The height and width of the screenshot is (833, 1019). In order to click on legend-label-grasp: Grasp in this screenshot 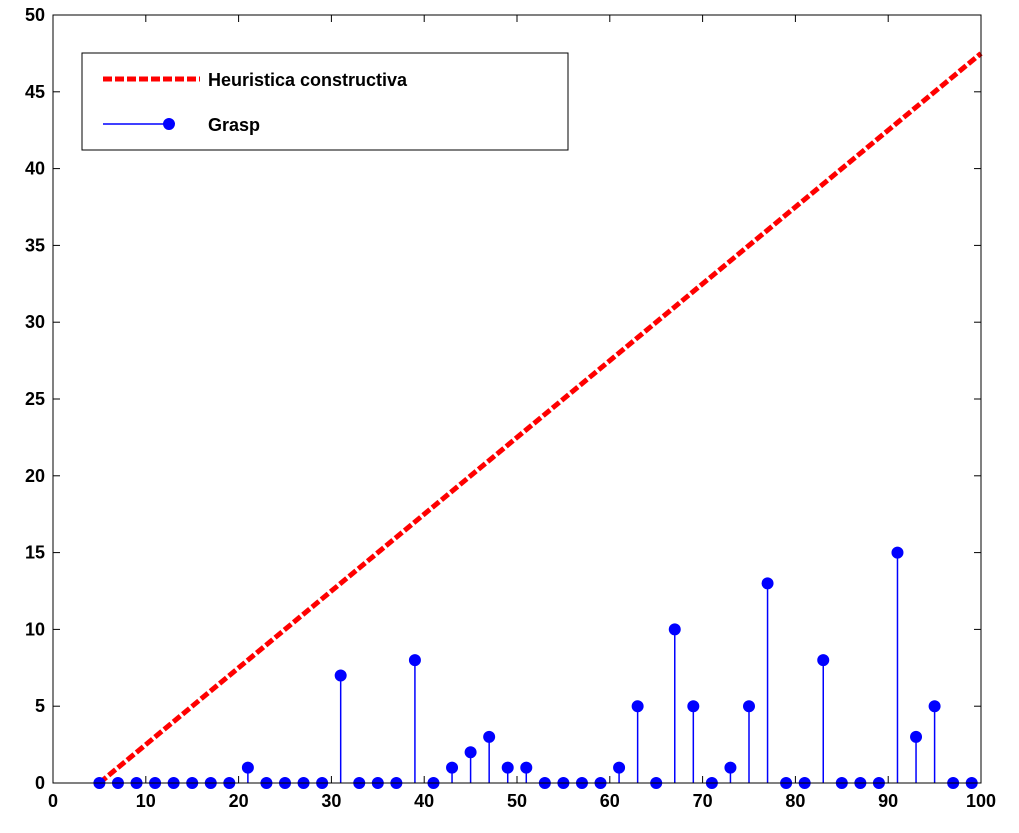, I will do `click(234, 125)`.